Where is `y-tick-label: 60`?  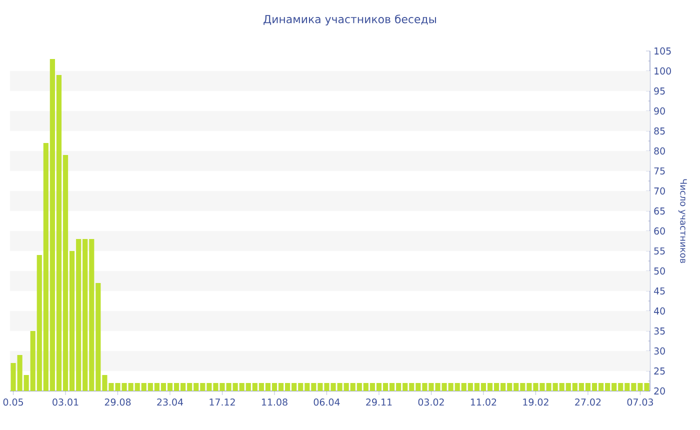 y-tick-label: 60 is located at coordinates (659, 231).